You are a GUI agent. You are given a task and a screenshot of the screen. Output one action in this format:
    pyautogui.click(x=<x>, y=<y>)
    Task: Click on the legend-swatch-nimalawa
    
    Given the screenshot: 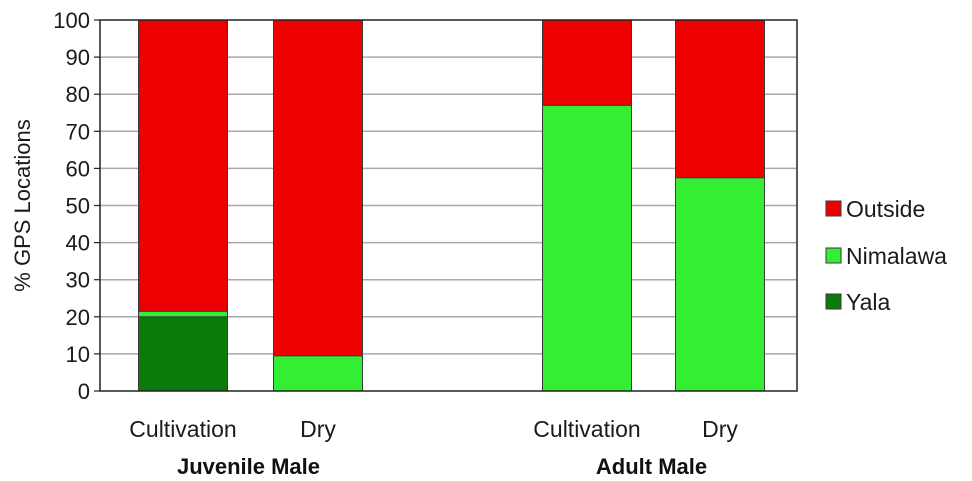 What is the action you would take?
    pyautogui.click(x=833, y=255)
    